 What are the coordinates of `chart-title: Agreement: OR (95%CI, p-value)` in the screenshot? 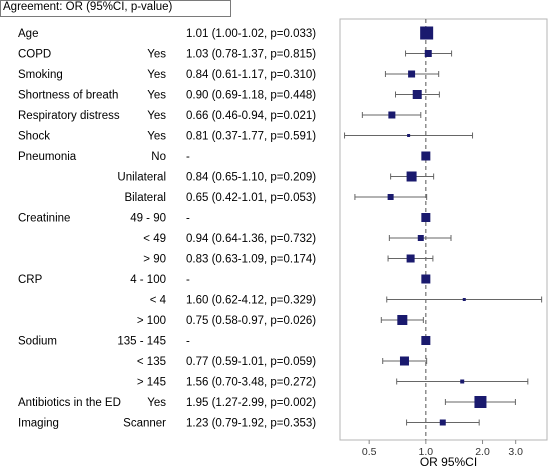 It's located at (88, 7).